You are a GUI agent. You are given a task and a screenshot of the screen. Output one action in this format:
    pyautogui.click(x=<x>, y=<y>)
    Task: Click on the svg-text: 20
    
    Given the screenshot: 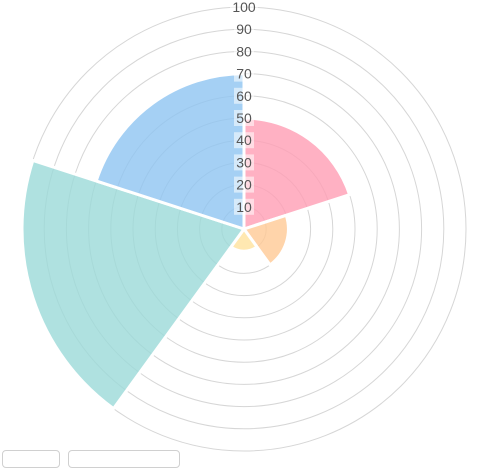 What is the action you would take?
    pyautogui.click(x=244, y=185)
    